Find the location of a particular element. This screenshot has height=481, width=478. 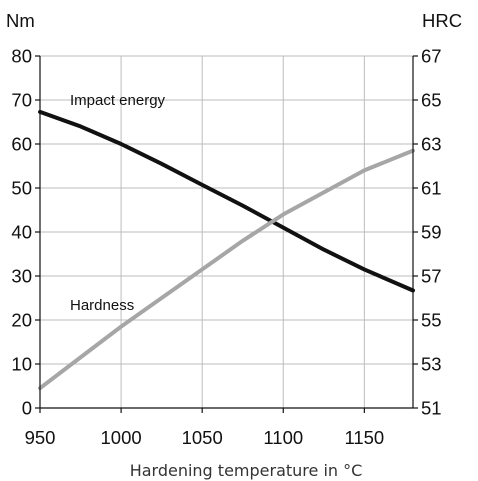

series-label-impact-energy: Impact energy is located at coordinates (118, 100).